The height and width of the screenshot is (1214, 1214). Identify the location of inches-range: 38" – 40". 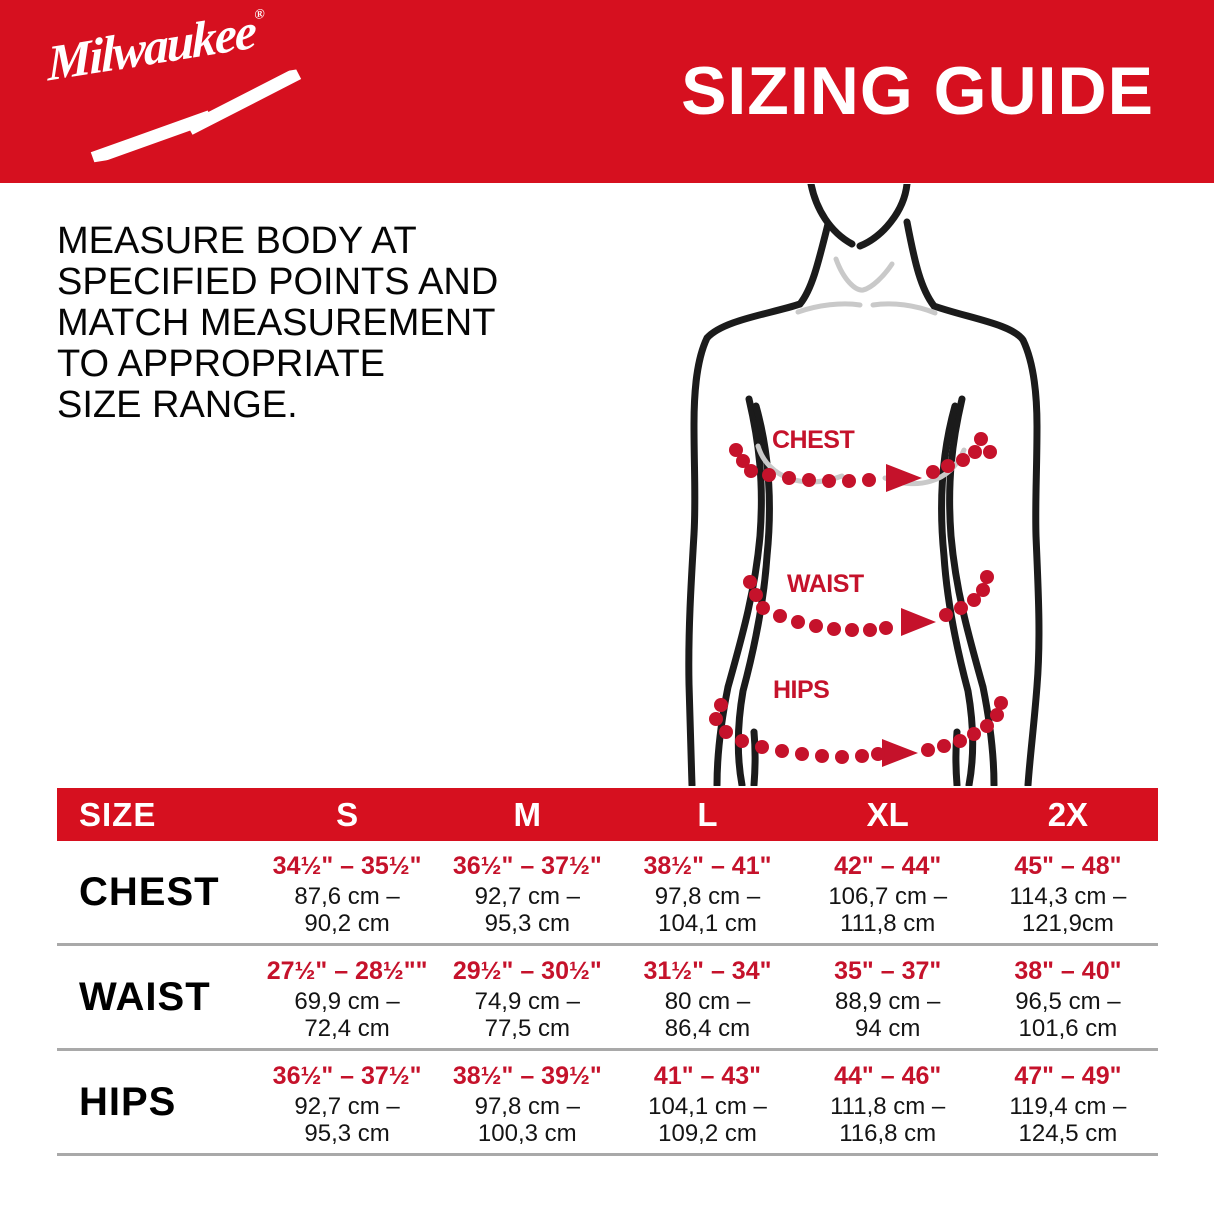
(1068, 971).